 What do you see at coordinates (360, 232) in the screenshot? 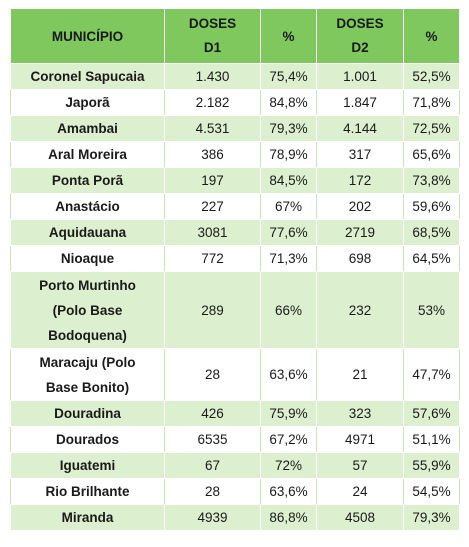
I see `cell-doses-d2: 2719` at bounding box center [360, 232].